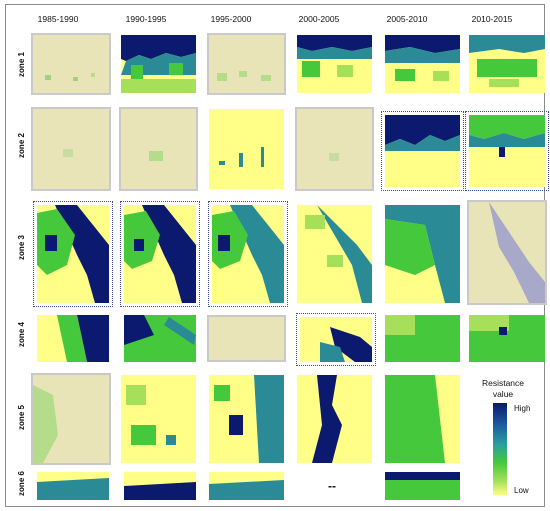 The height and width of the screenshot is (511, 550). I want to click on map-zone4-1990, so click(160, 338).